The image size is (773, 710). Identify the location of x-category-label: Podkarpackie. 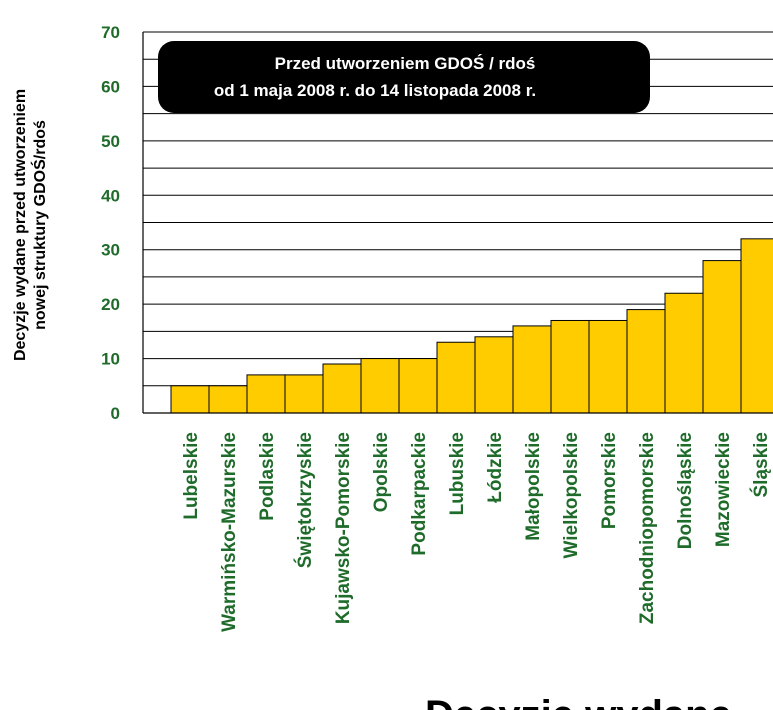
(419, 494).